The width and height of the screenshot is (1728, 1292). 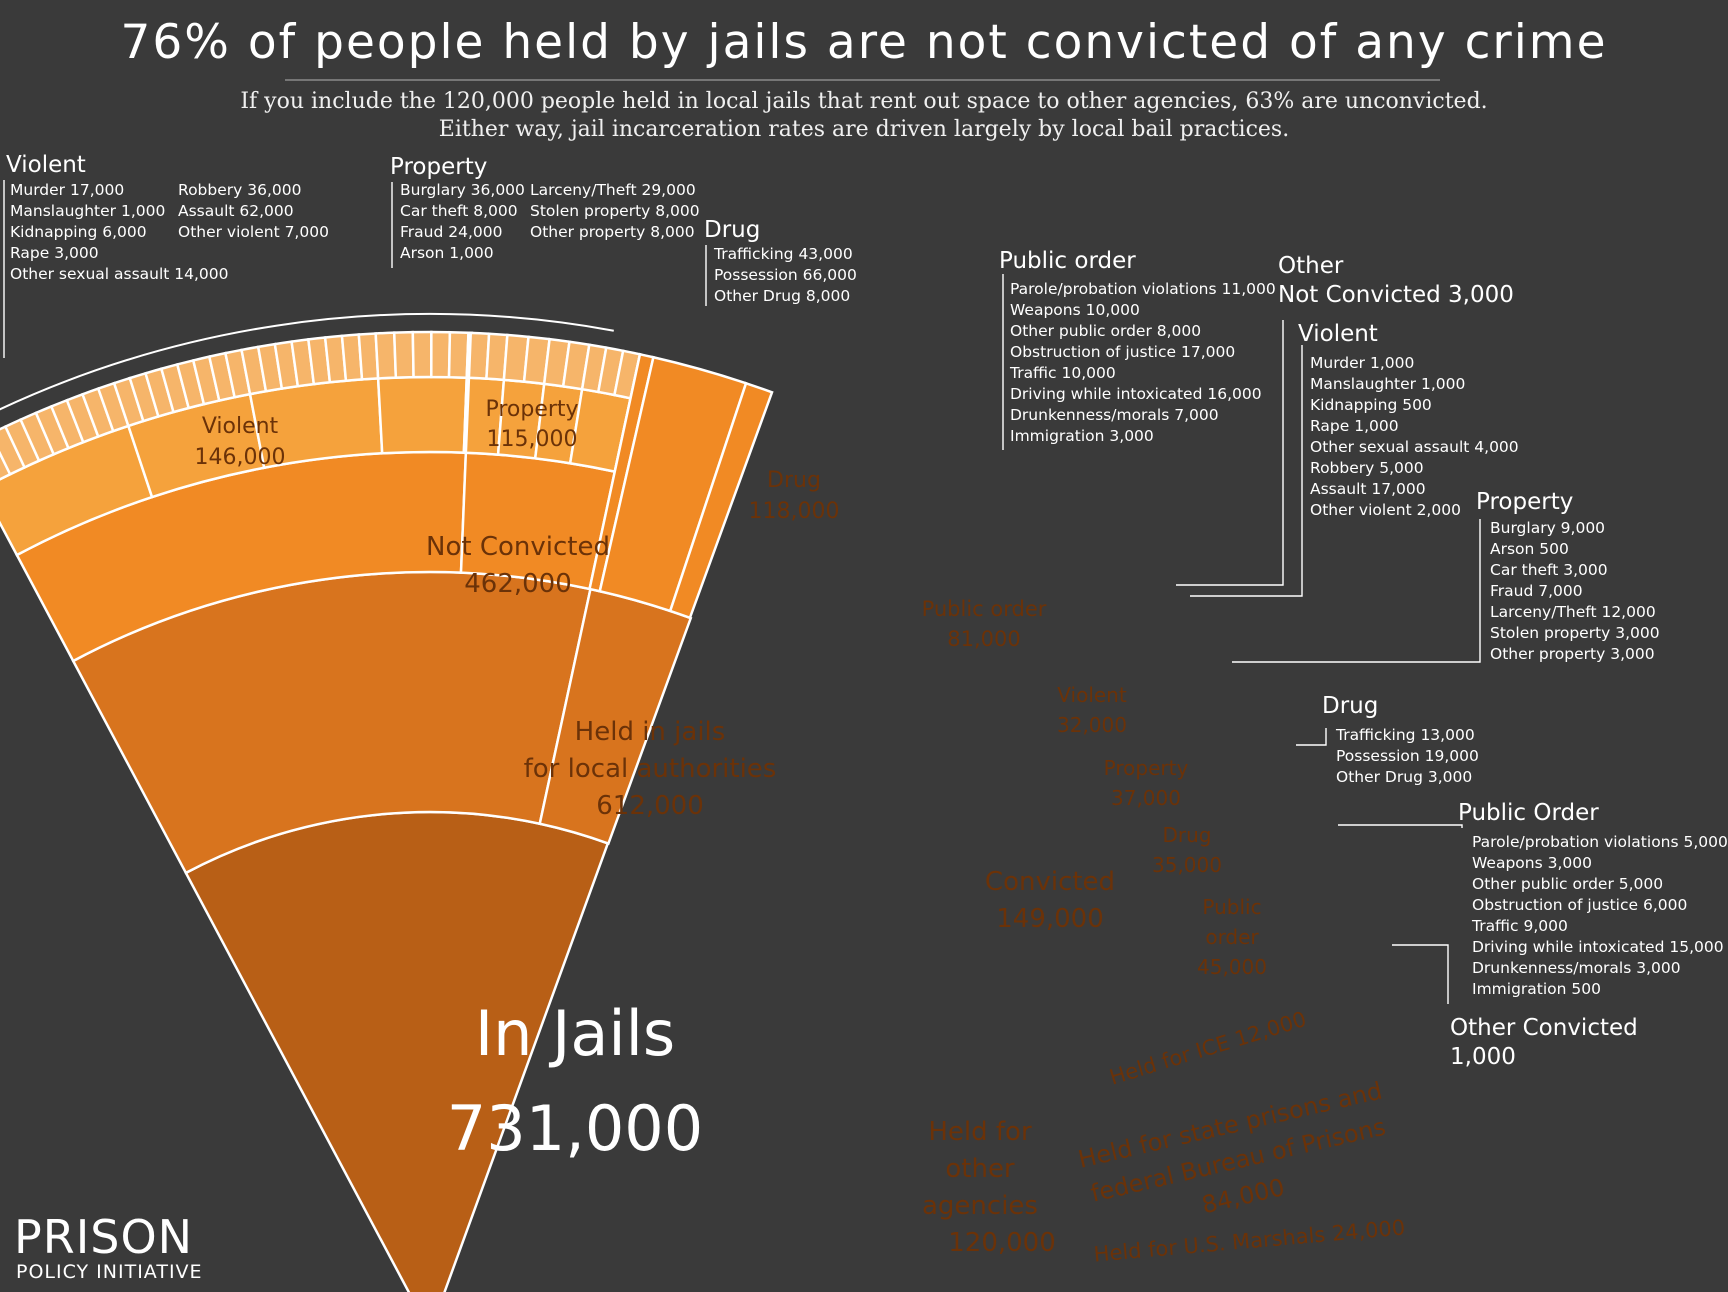 What do you see at coordinates (612, 232) in the screenshot?
I see `annotation-item: Other property 8,000` at bounding box center [612, 232].